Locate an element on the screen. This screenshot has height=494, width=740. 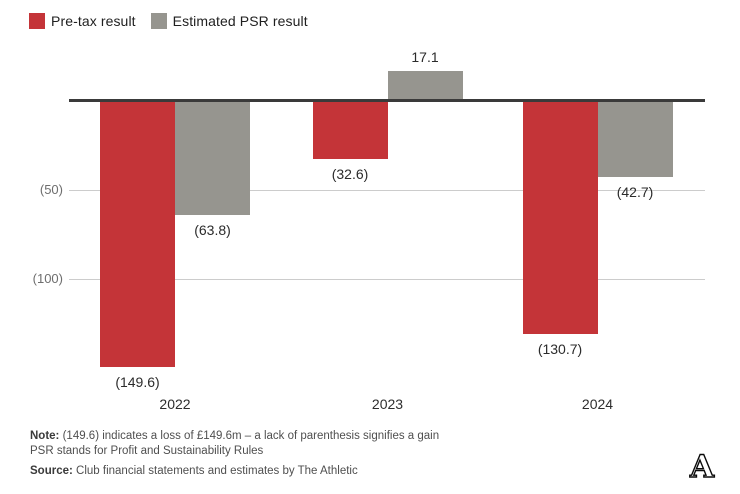
x-axis-category-label: 2022 is located at coordinates (175, 404).